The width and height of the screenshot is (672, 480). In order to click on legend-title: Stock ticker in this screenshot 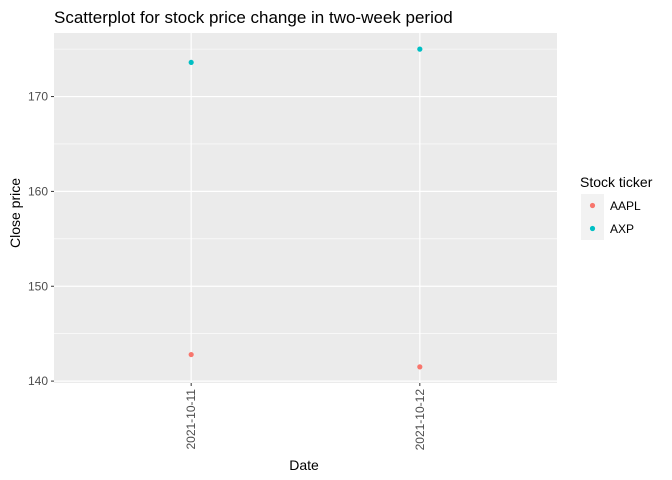, I will do `click(616, 182)`.